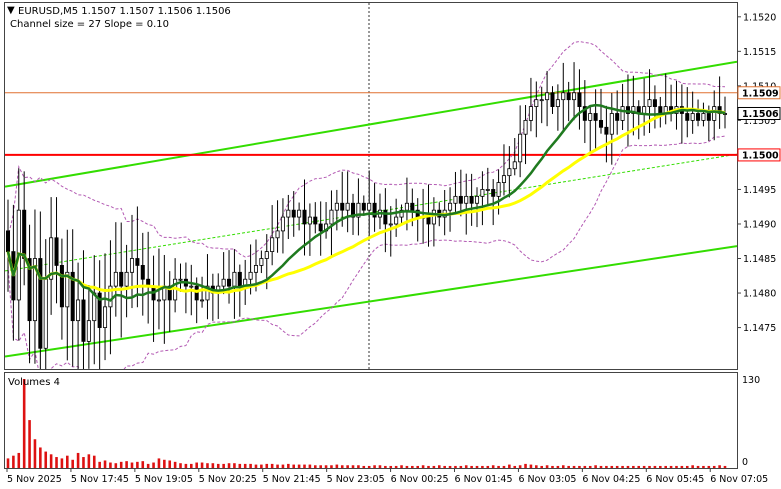  I want to click on y-tick-label: 1.1495, so click(759, 190).